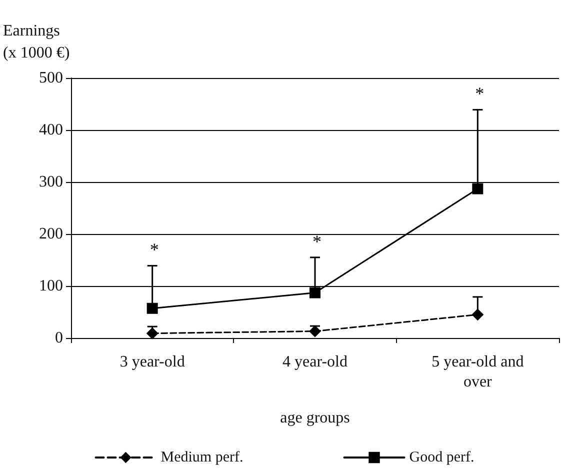 Image resolution: width=569 pixels, height=472 pixels. Describe the element at coordinates (51, 78) in the screenshot. I see `y-tick-label: 500` at that location.